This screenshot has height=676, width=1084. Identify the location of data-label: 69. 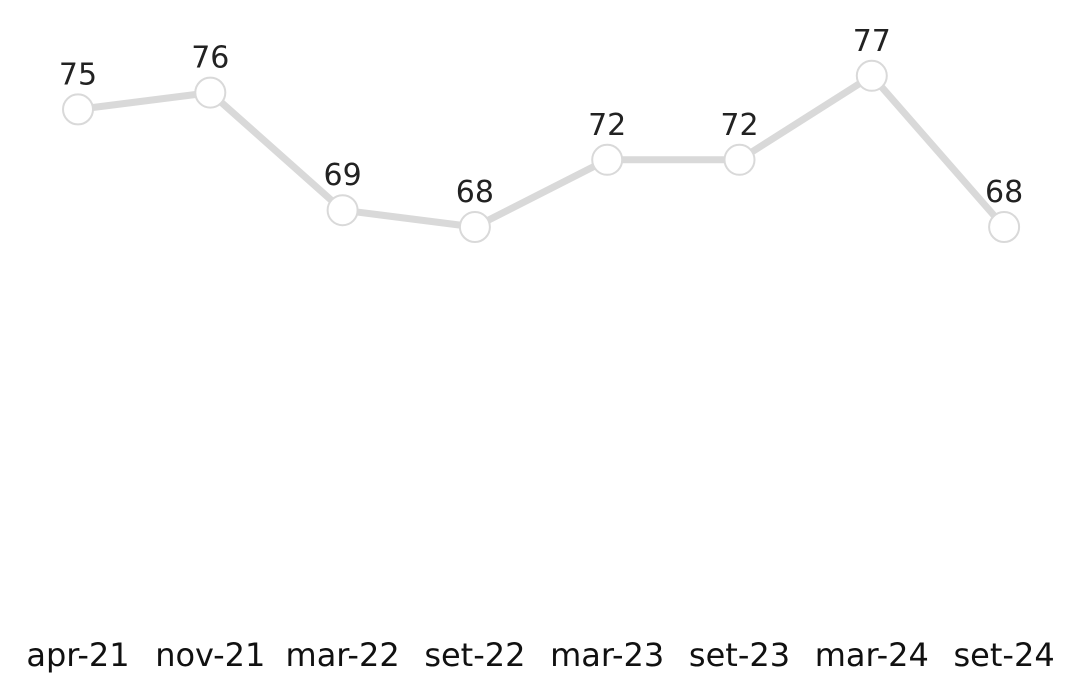
(343, 175).